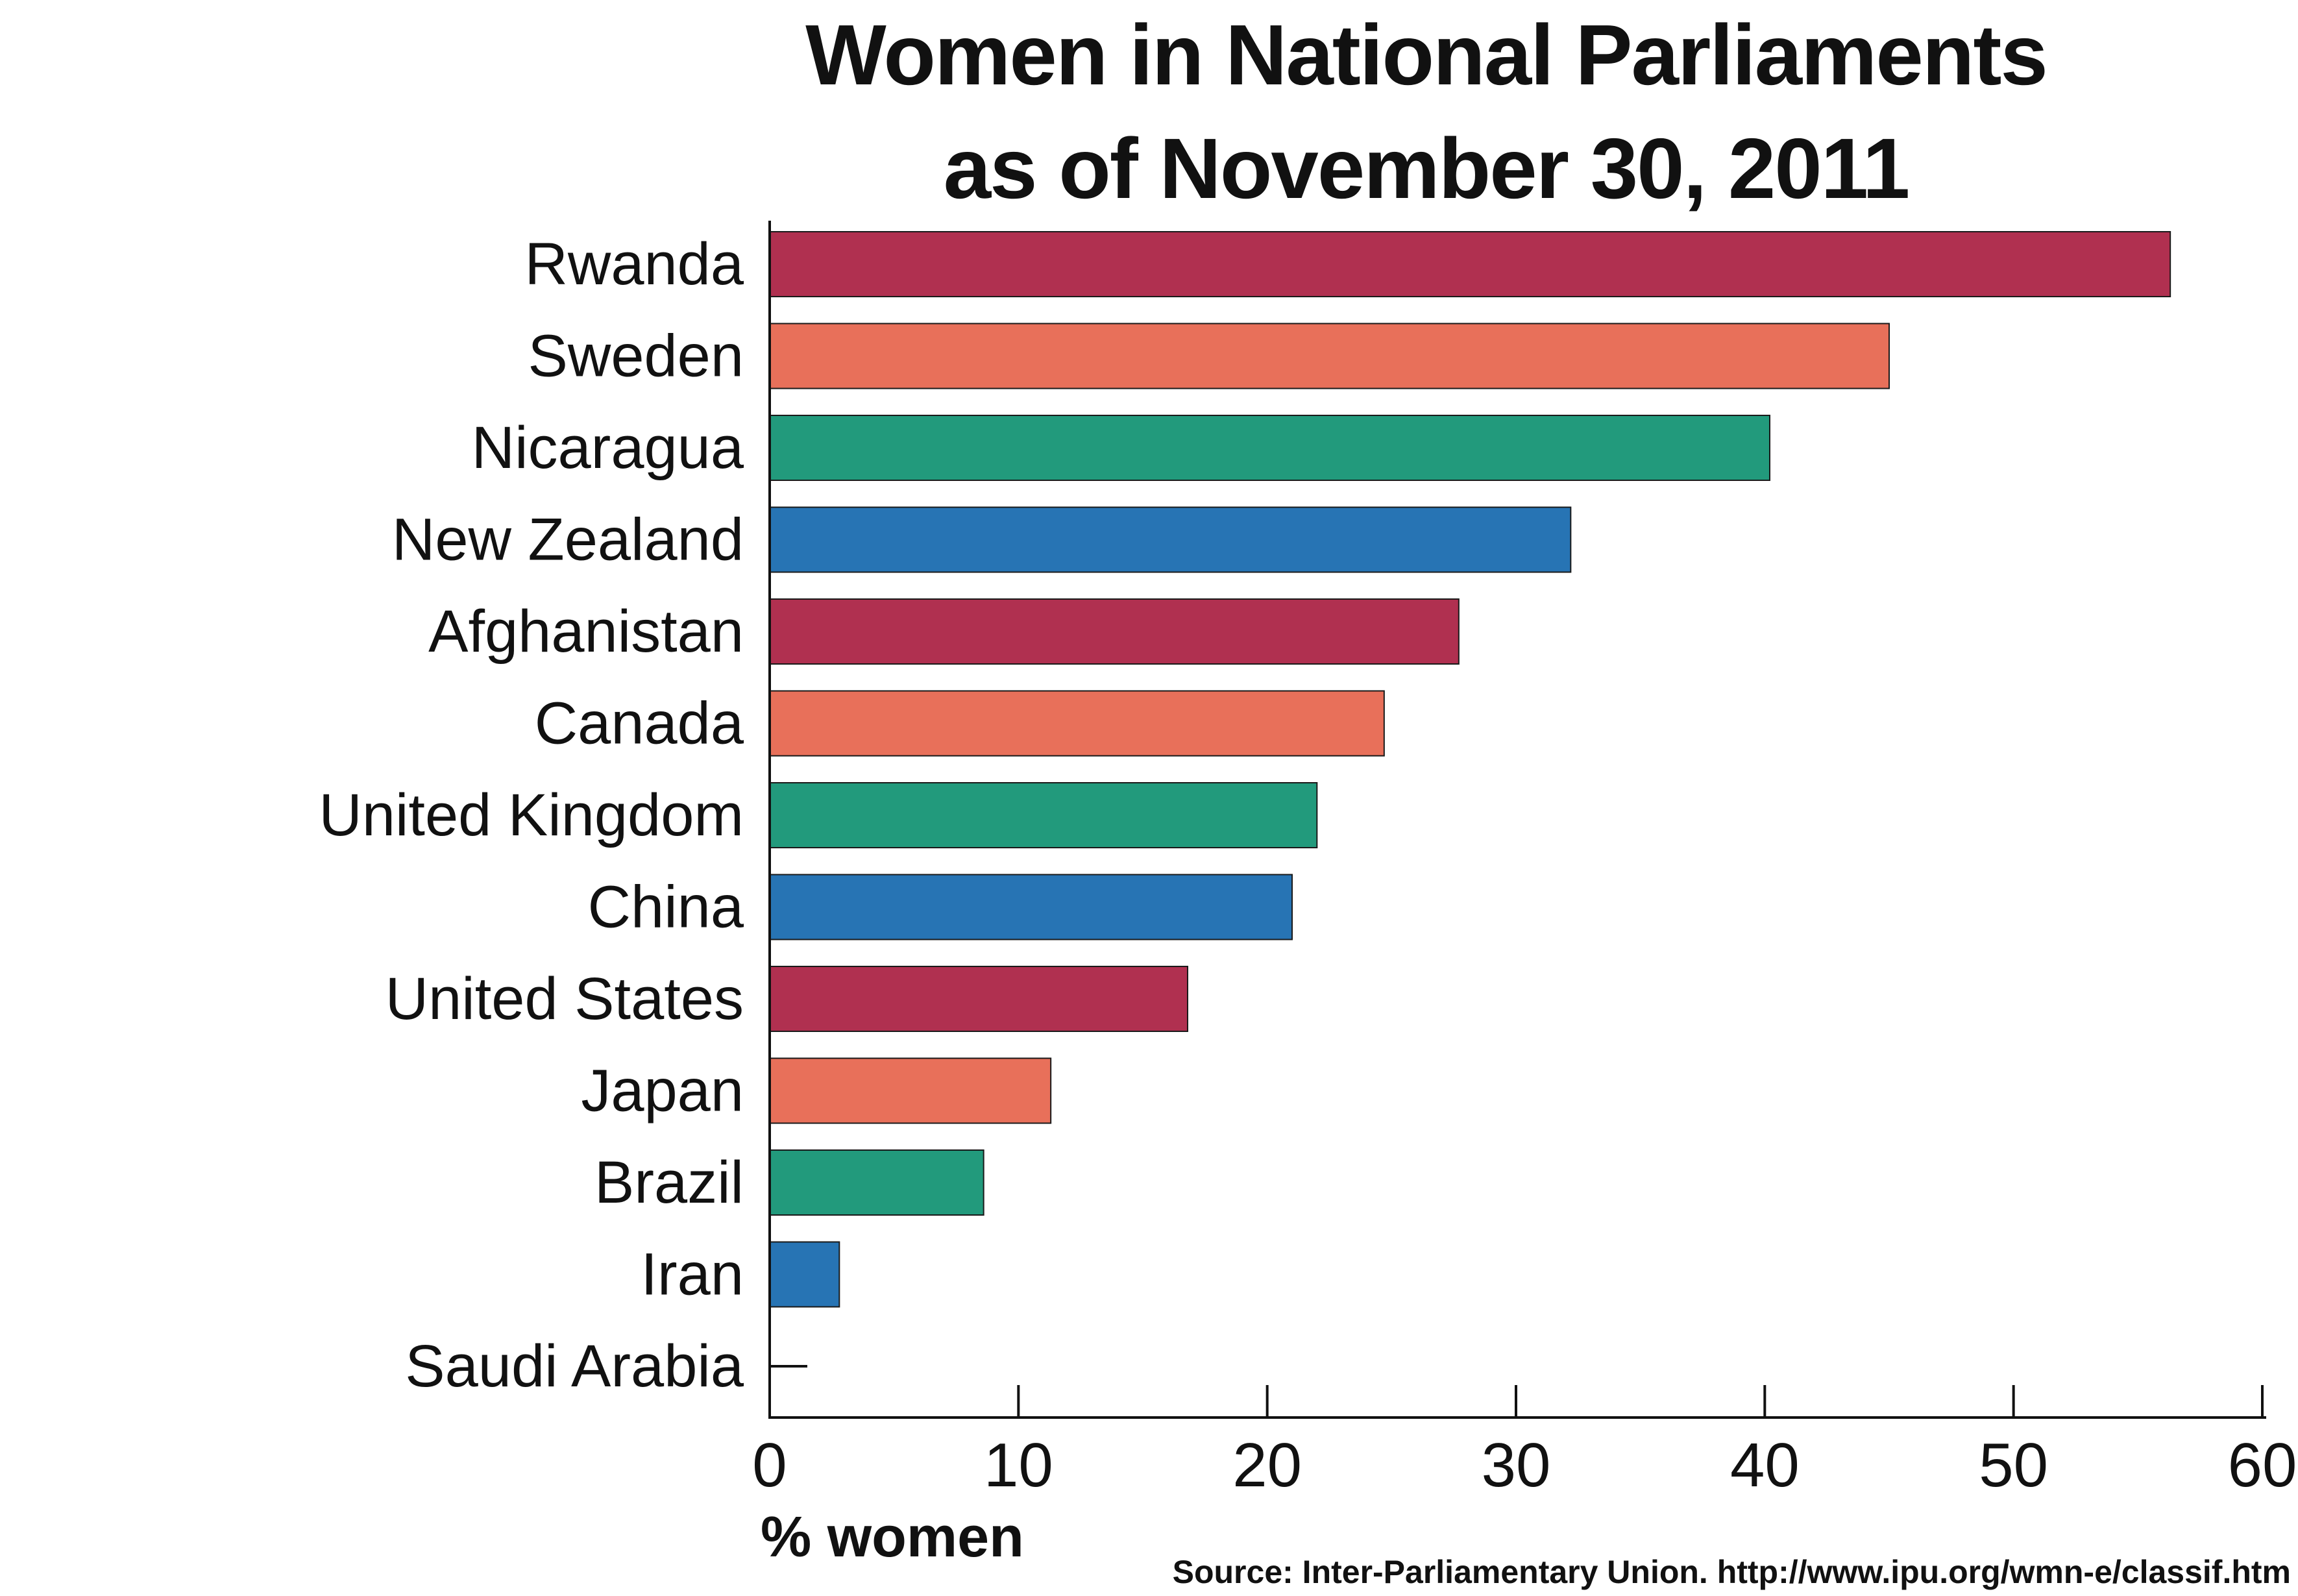 The width and height of the screenshot is (2298, 1596). What do you see at coordinates (2013, 1465) in the screenshot?
I see `x-tick-label-50: 50` at bounding box center [2013, 1465].